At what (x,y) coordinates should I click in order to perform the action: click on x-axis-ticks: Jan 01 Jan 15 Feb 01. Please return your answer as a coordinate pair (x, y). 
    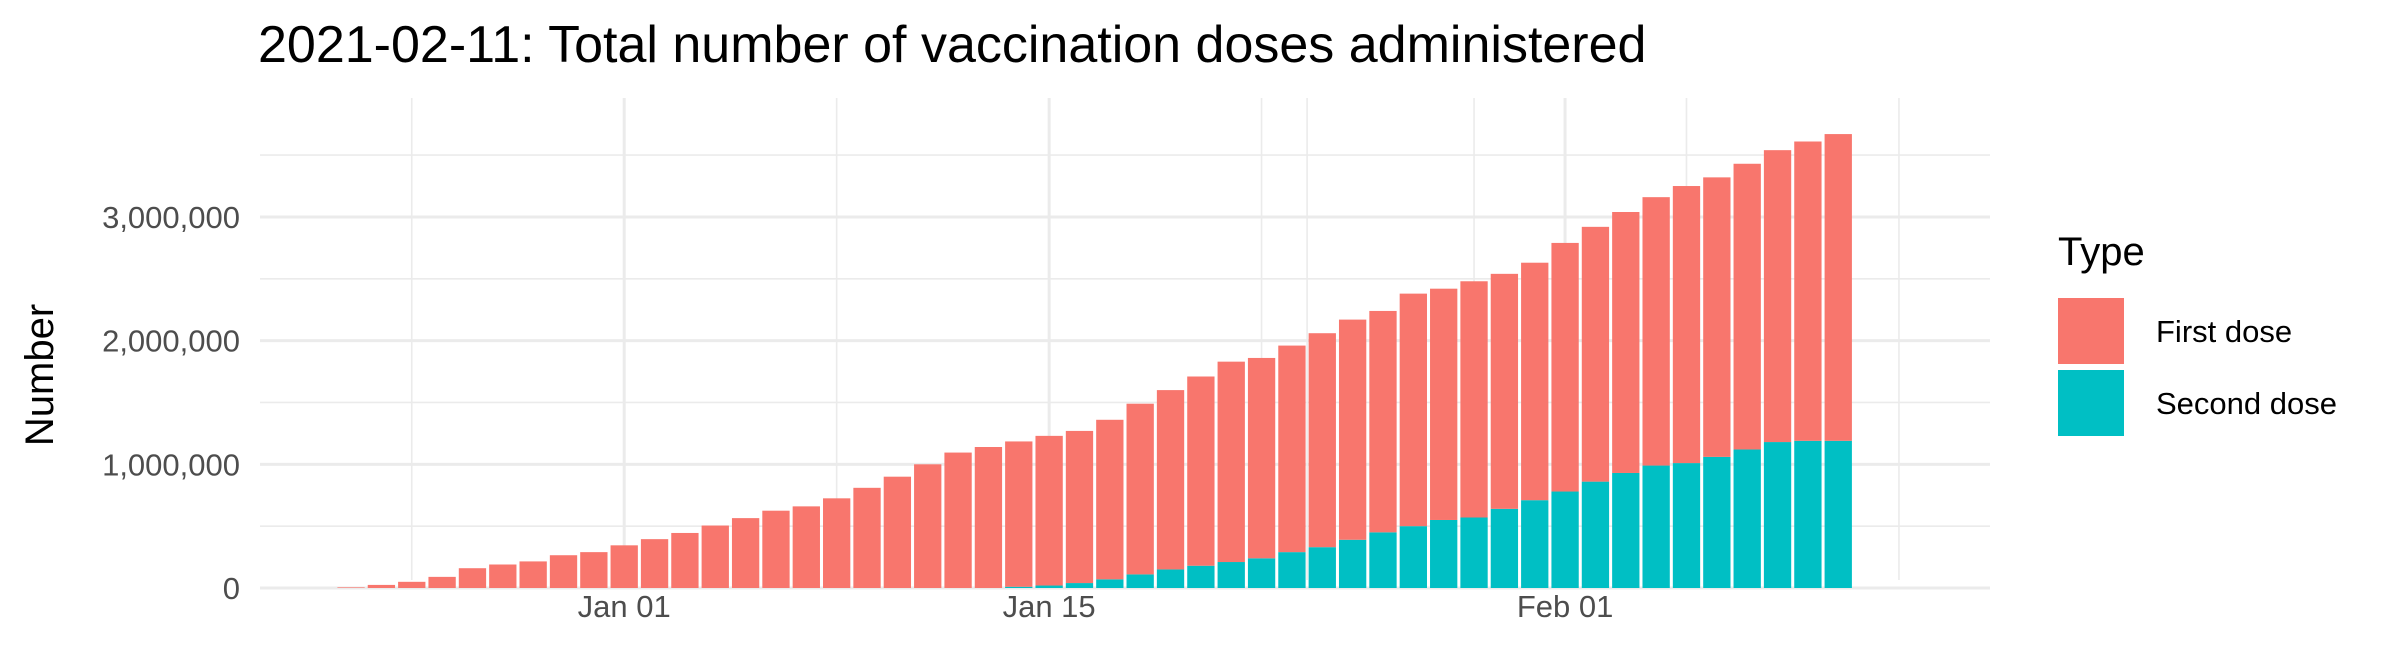
    Looking at the image, I should click on (1096, 606).